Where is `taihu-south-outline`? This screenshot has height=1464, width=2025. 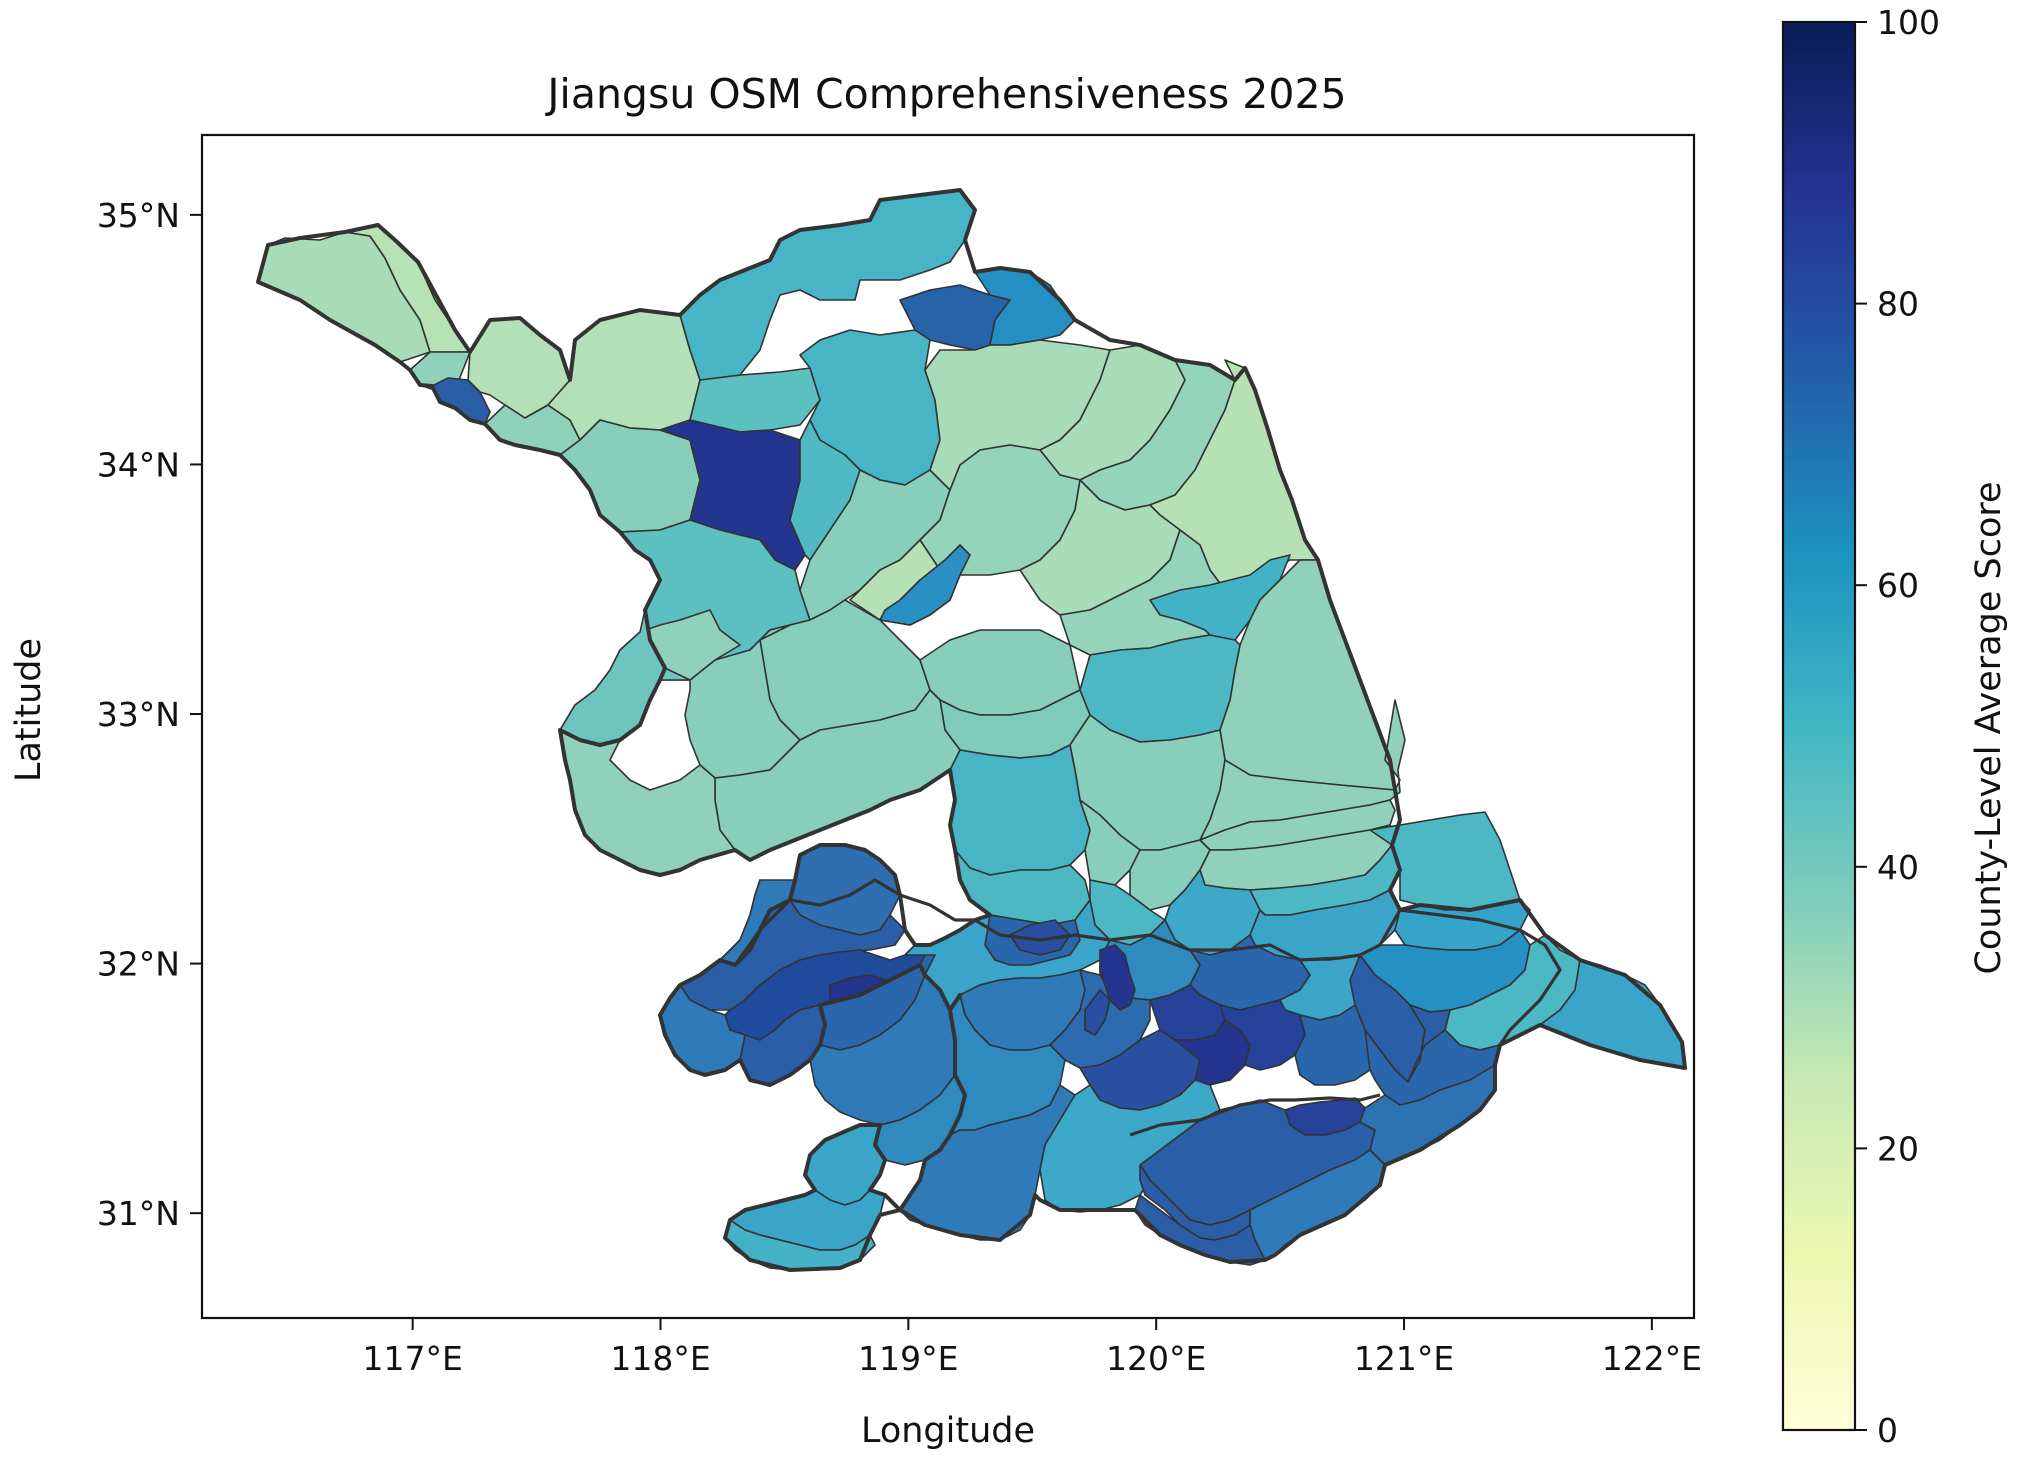 taihu-south-outline is located at coordinates (1255, 1115).